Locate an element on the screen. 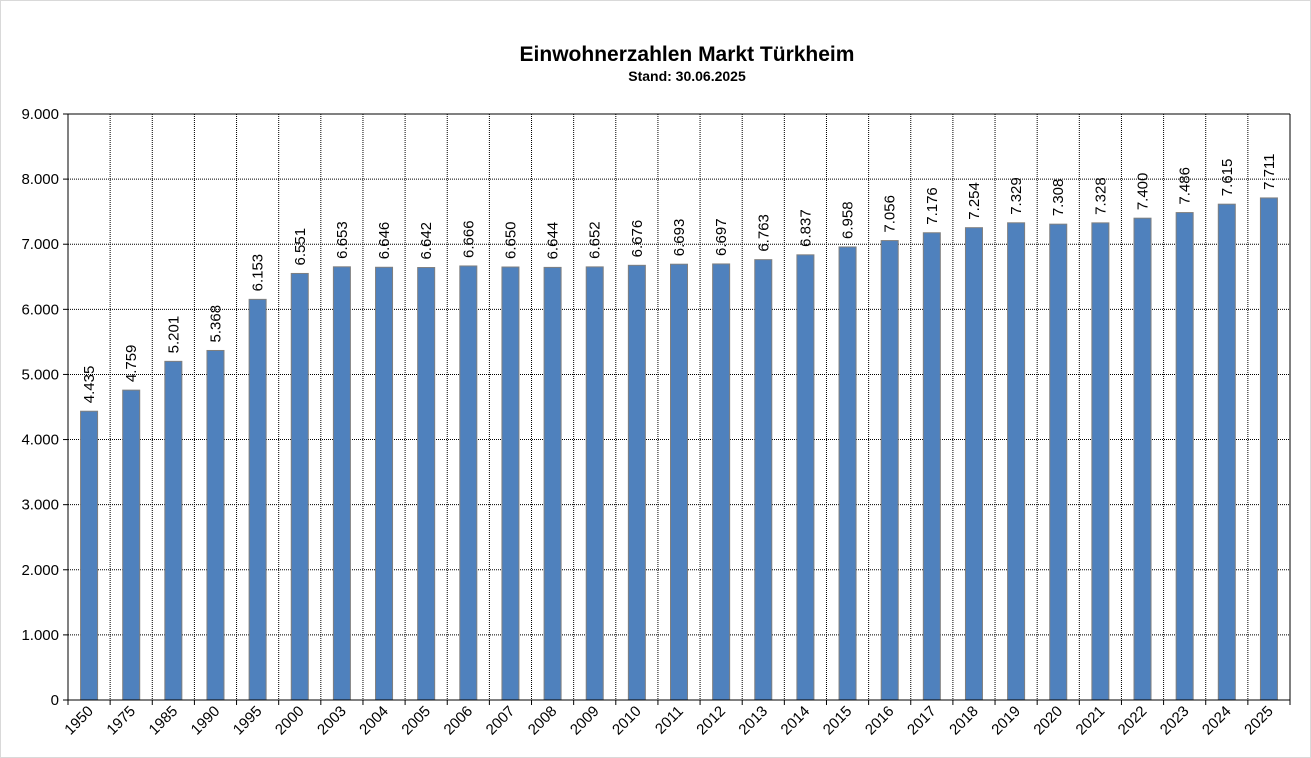  data-label: 5.368 is located at coordinates (215, 324).